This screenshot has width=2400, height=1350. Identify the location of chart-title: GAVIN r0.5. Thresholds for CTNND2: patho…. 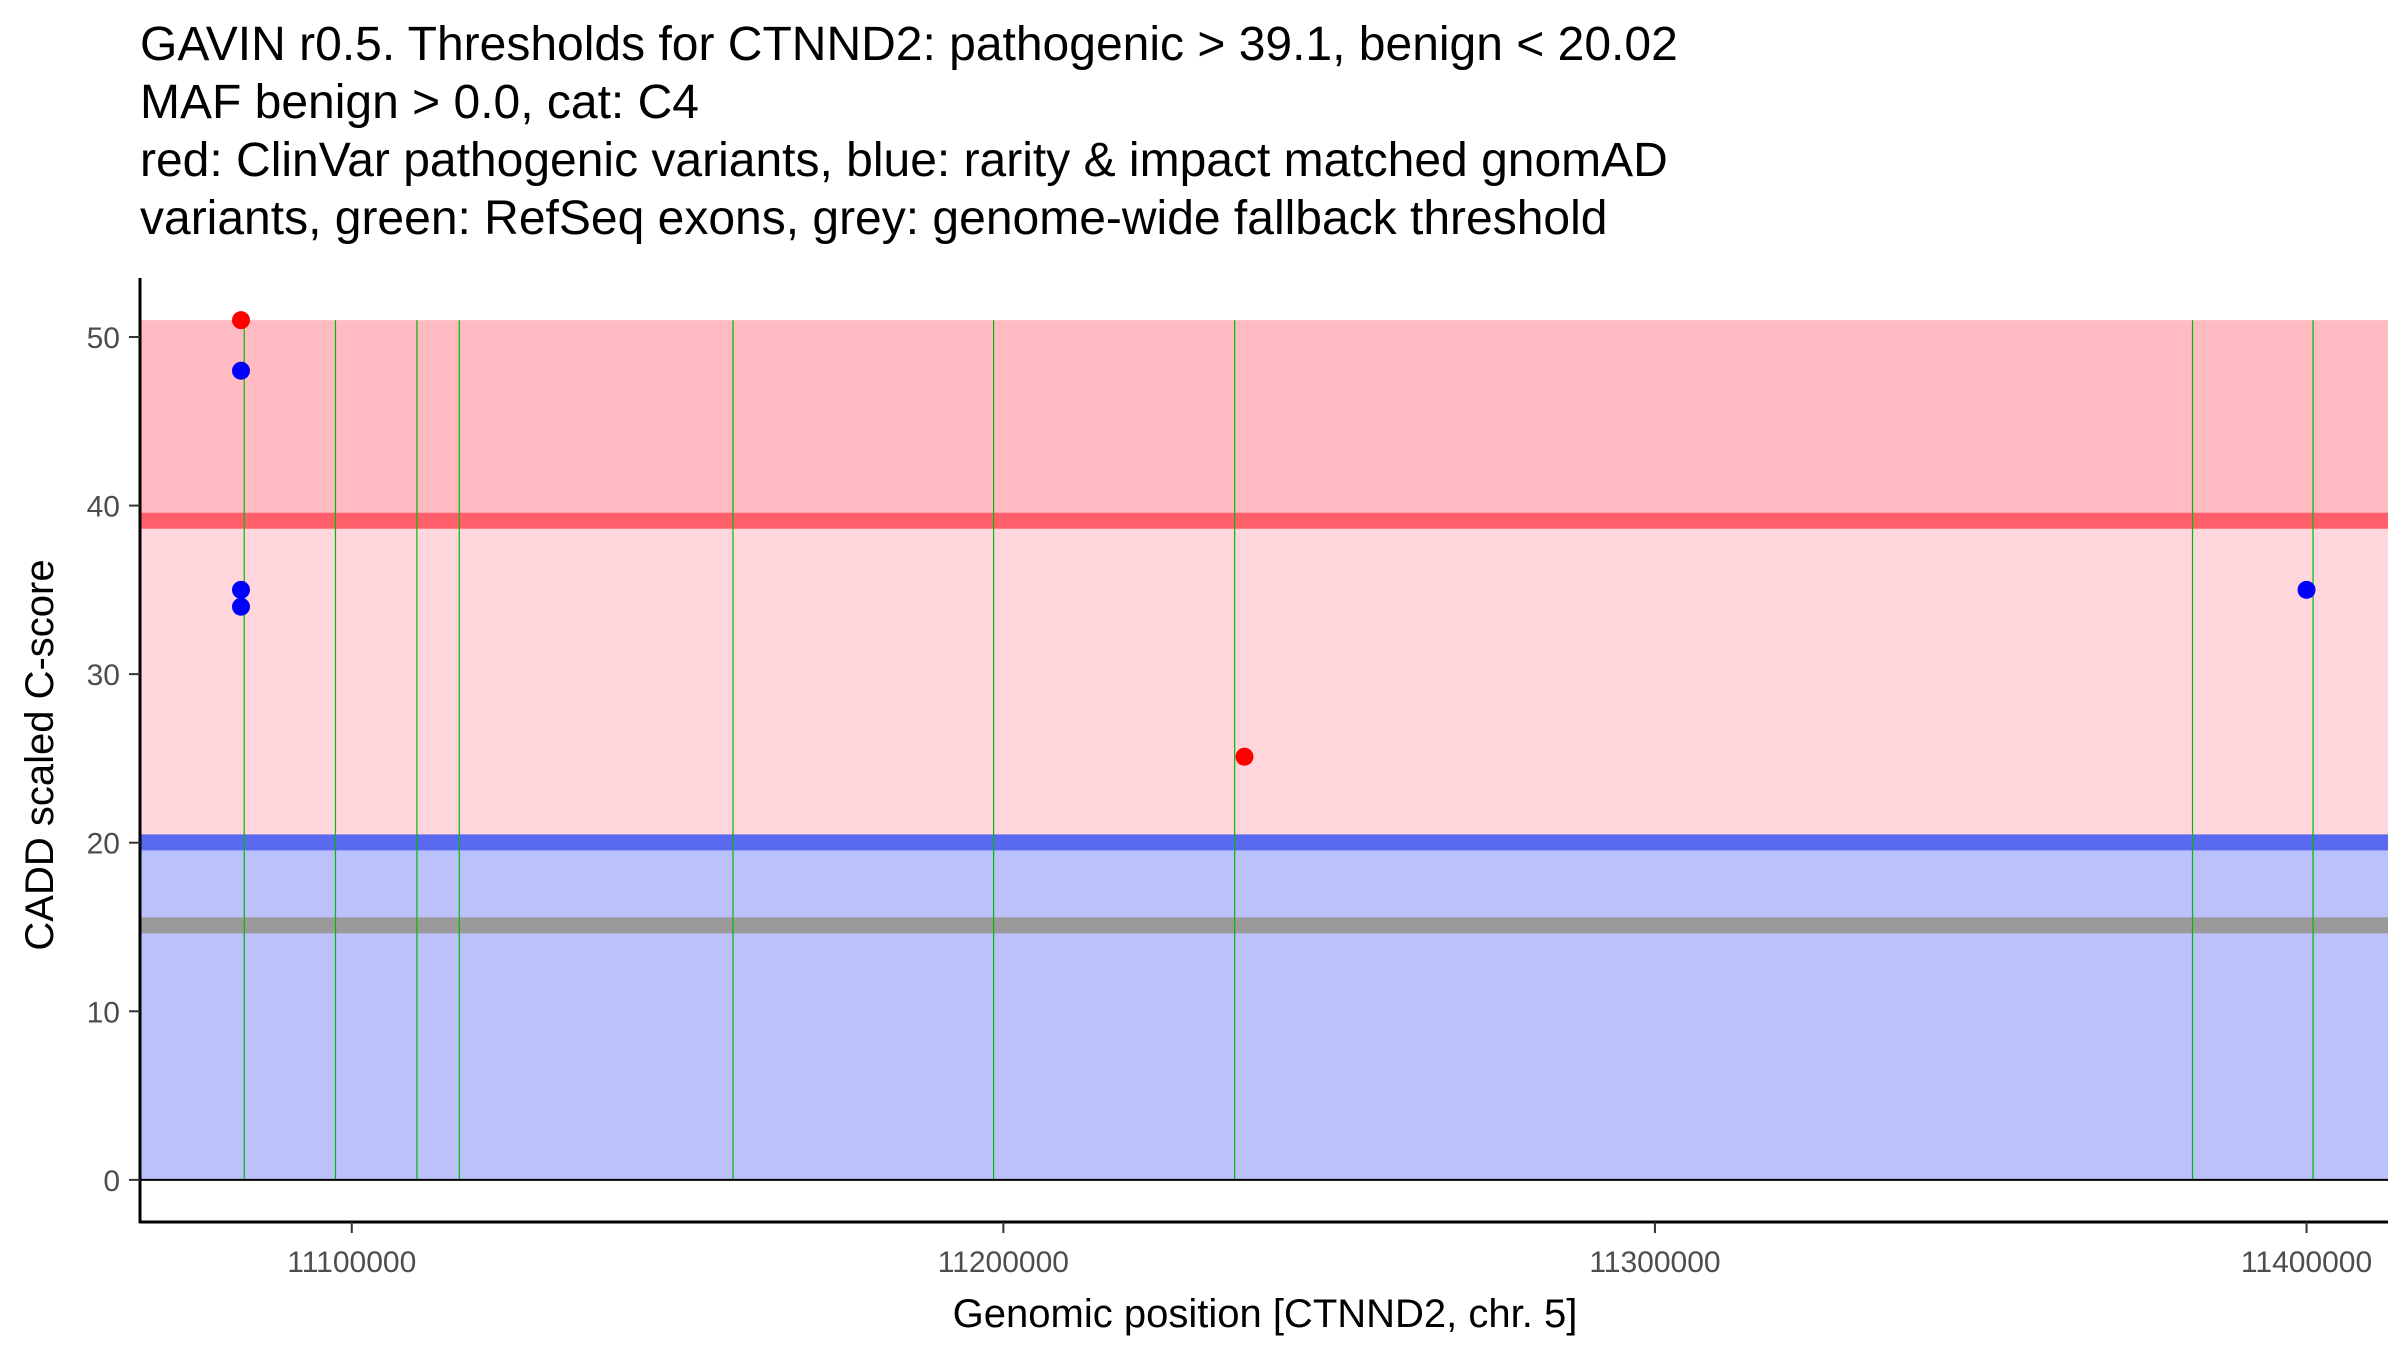
(909, 132).